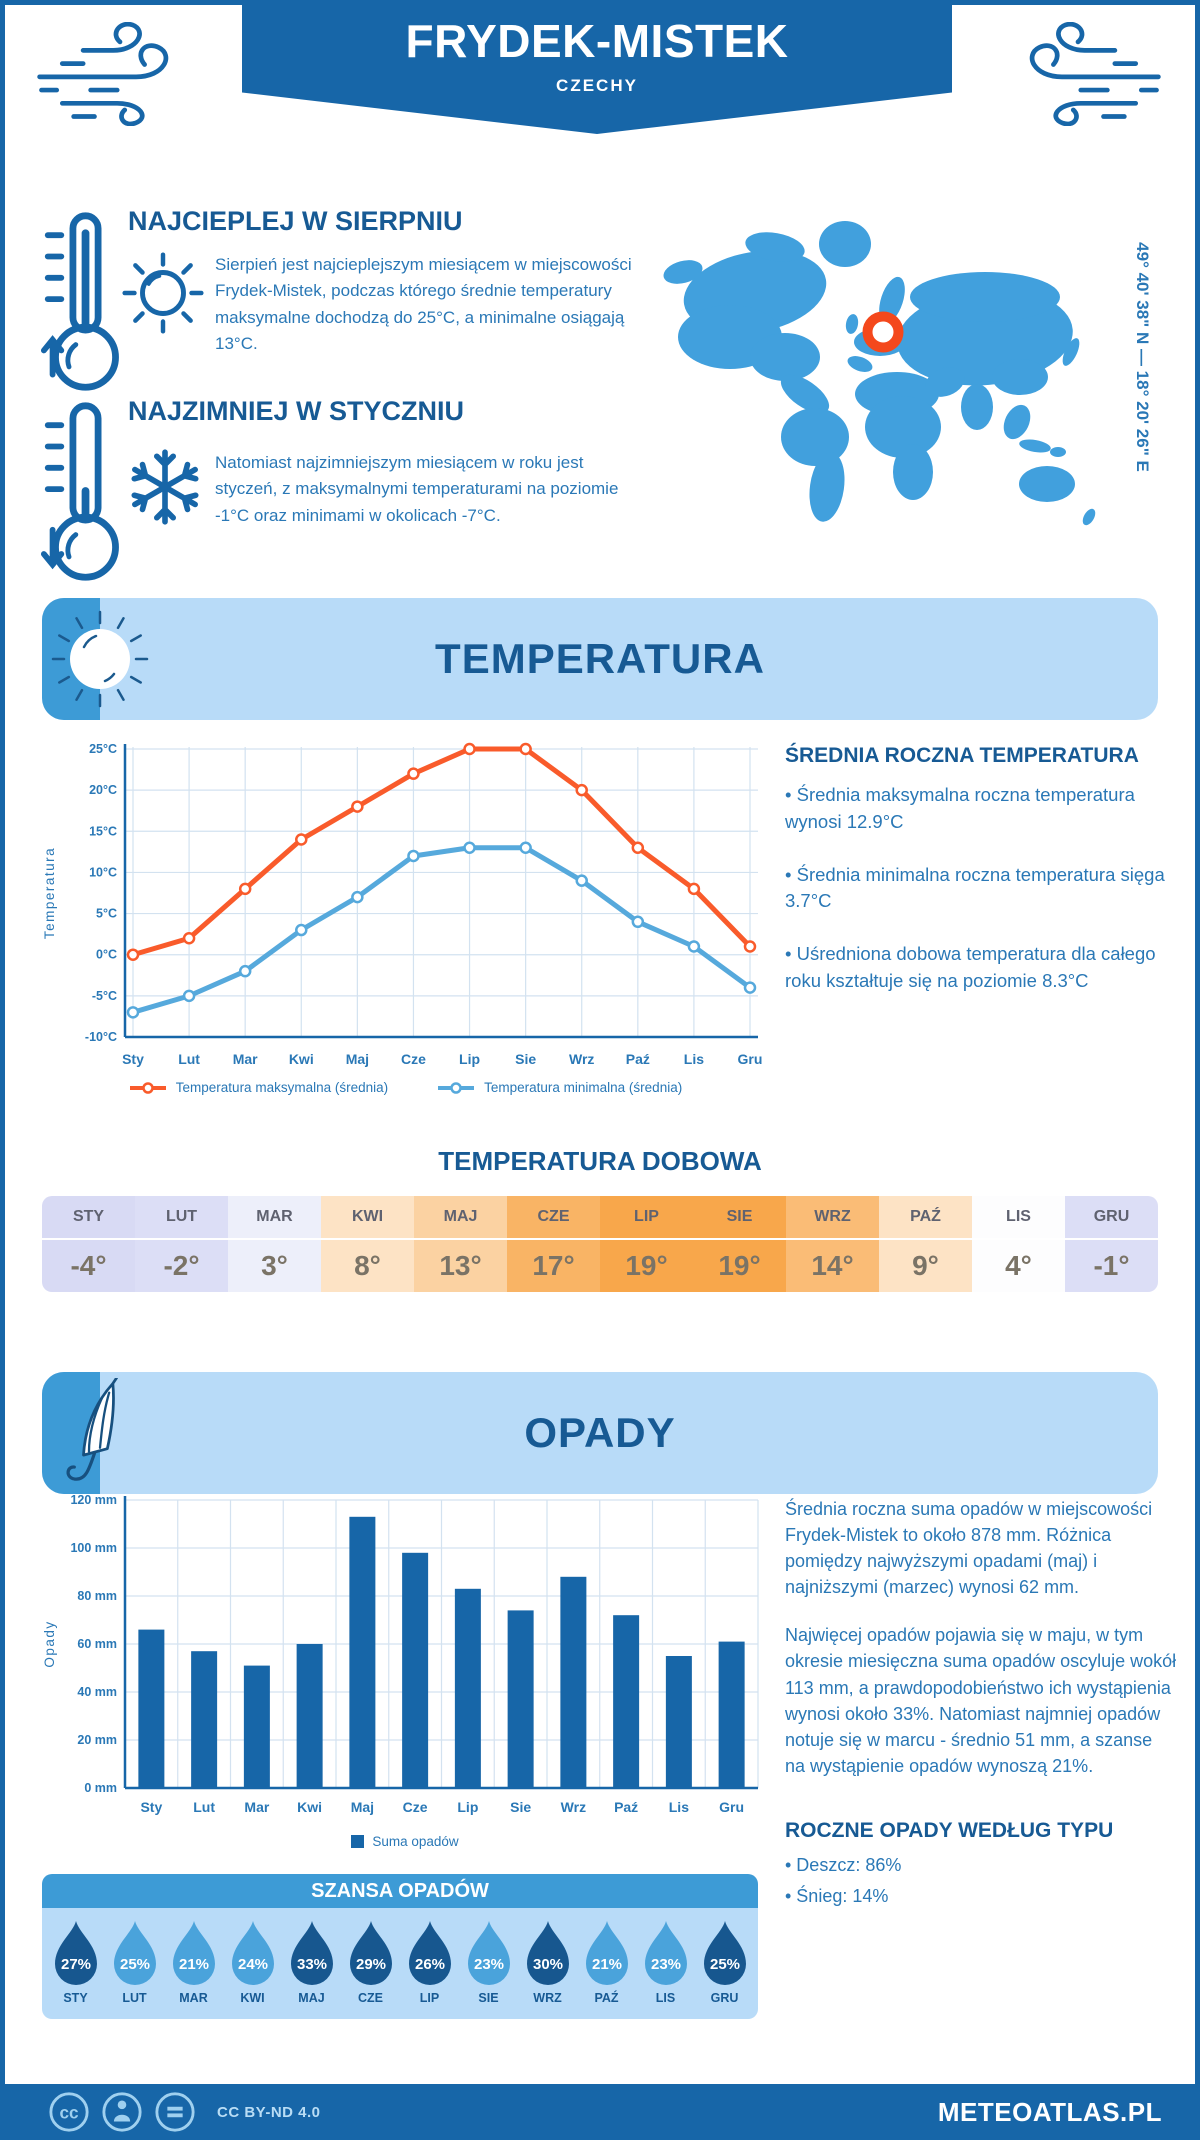 The width and height of the screenshot is (1200, 2140). What do you see at coordinates (103, 790) in the screenshot?
I see `y-tick-label: 20°C` at bounding box center [103, 790].